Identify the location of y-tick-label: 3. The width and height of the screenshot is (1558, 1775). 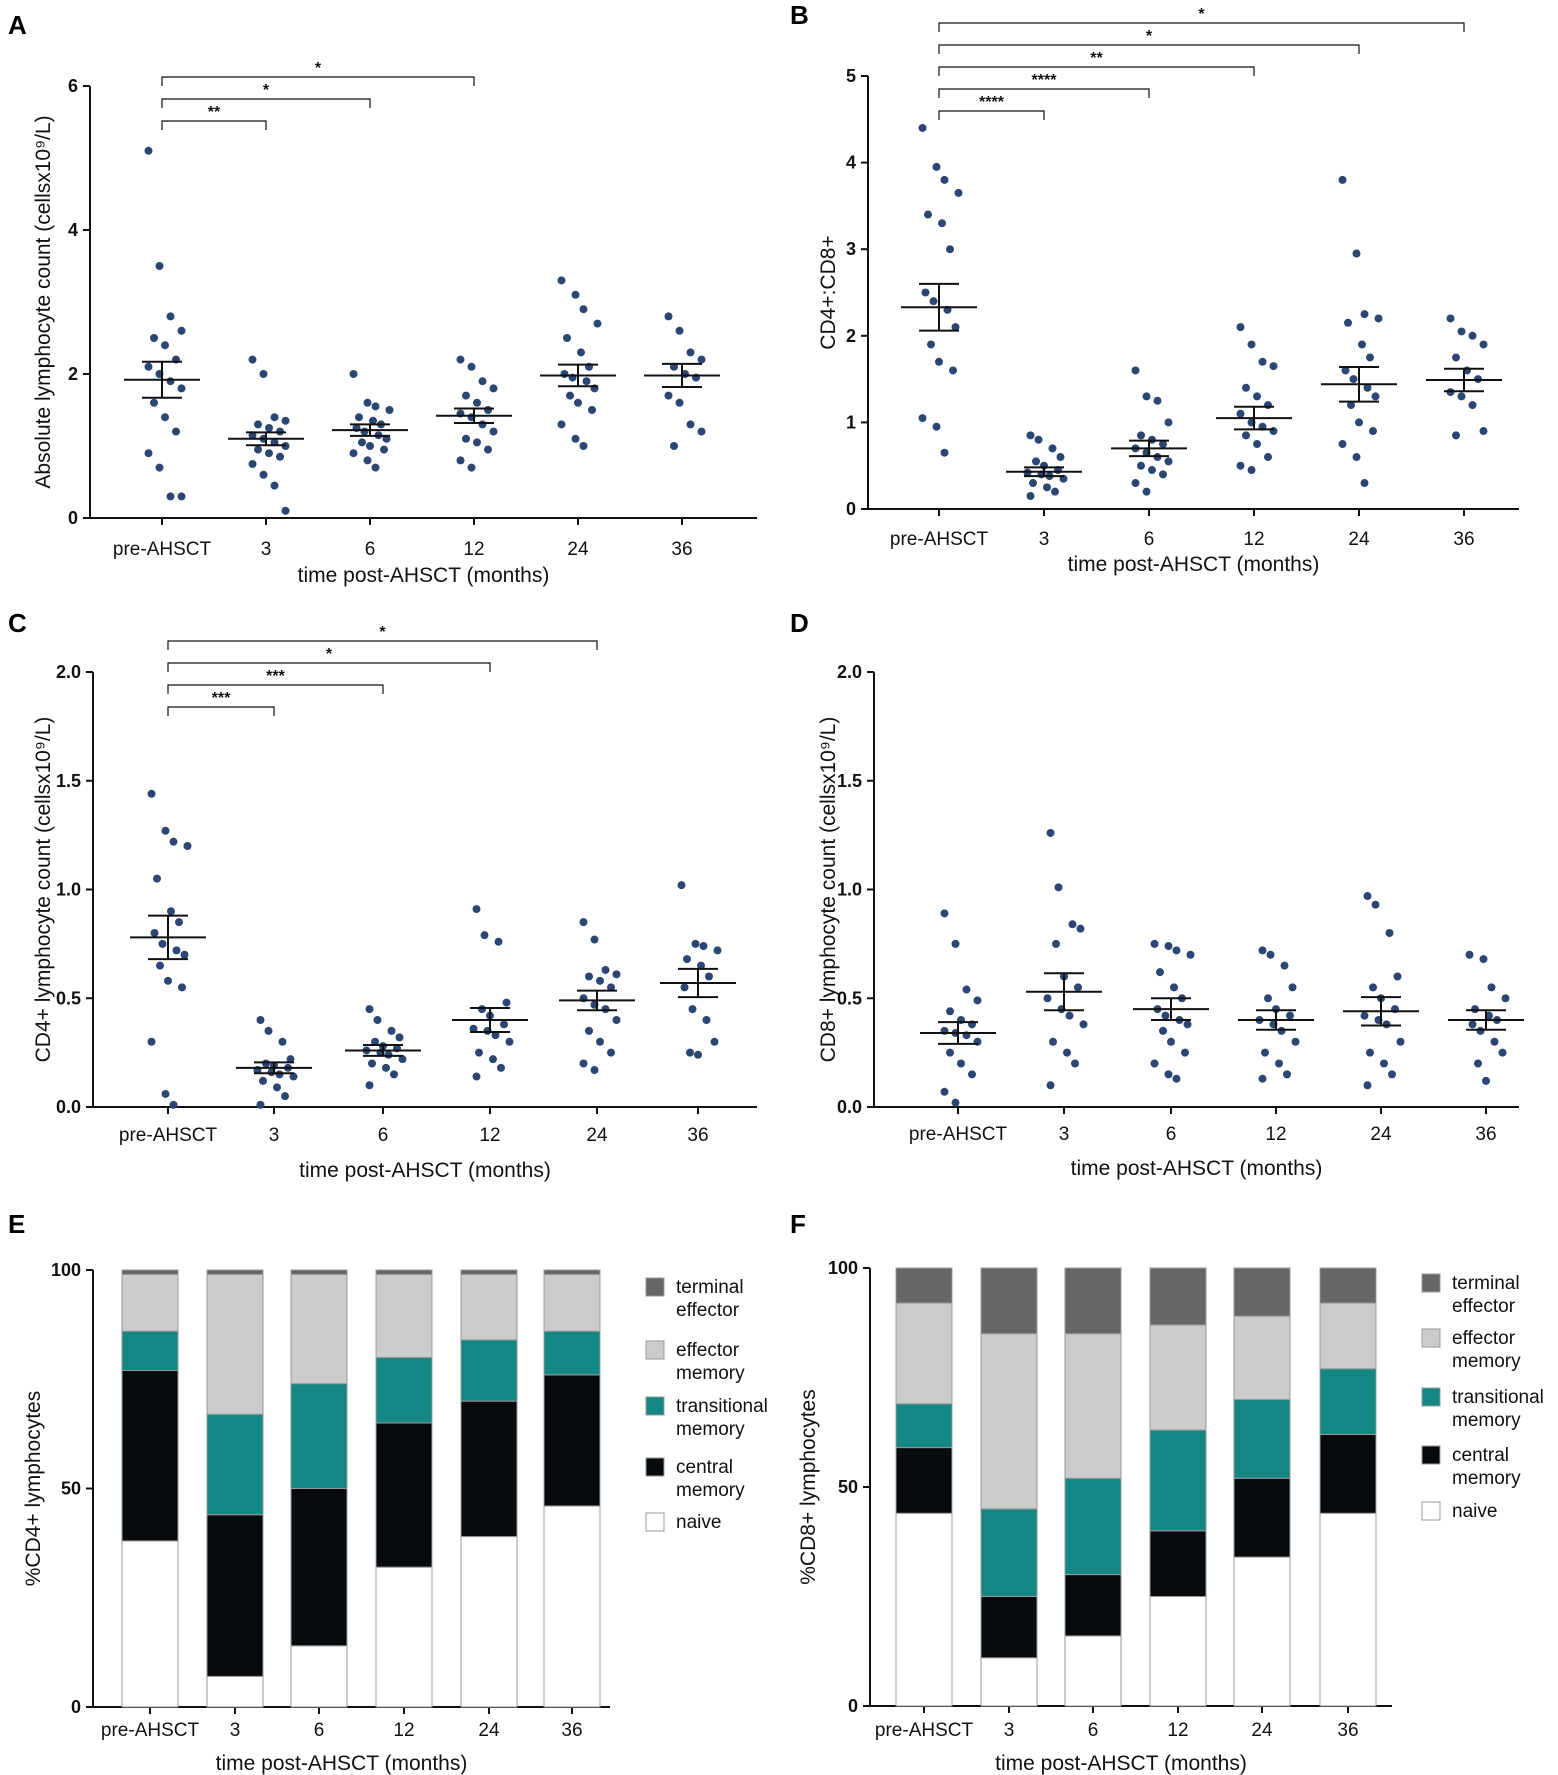
(851, 249).